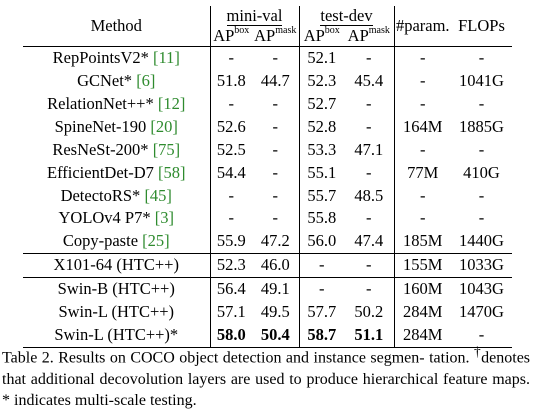 Image resolution: width=533 pixels, height=419 pixels. Describe the element at coordinates (100, 172) in the screenshot. I see `method-name: EfficientDet-D7` at that location.